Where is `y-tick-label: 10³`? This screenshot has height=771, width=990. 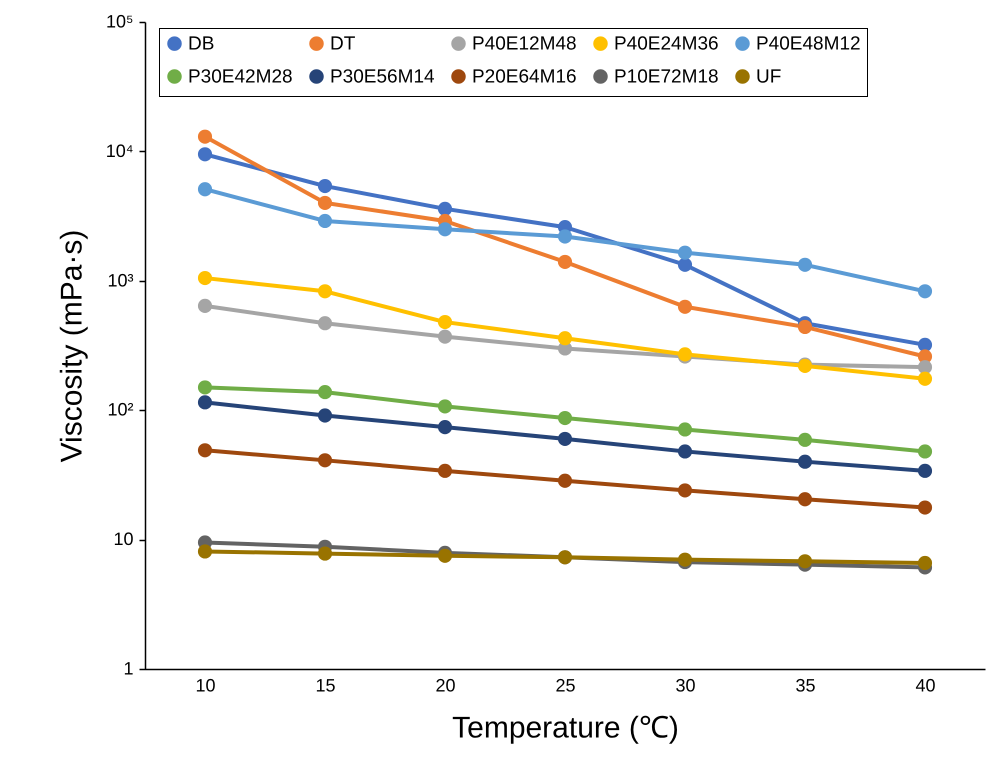
y-tick-label: 10³ is located at coordinates (120, 280).